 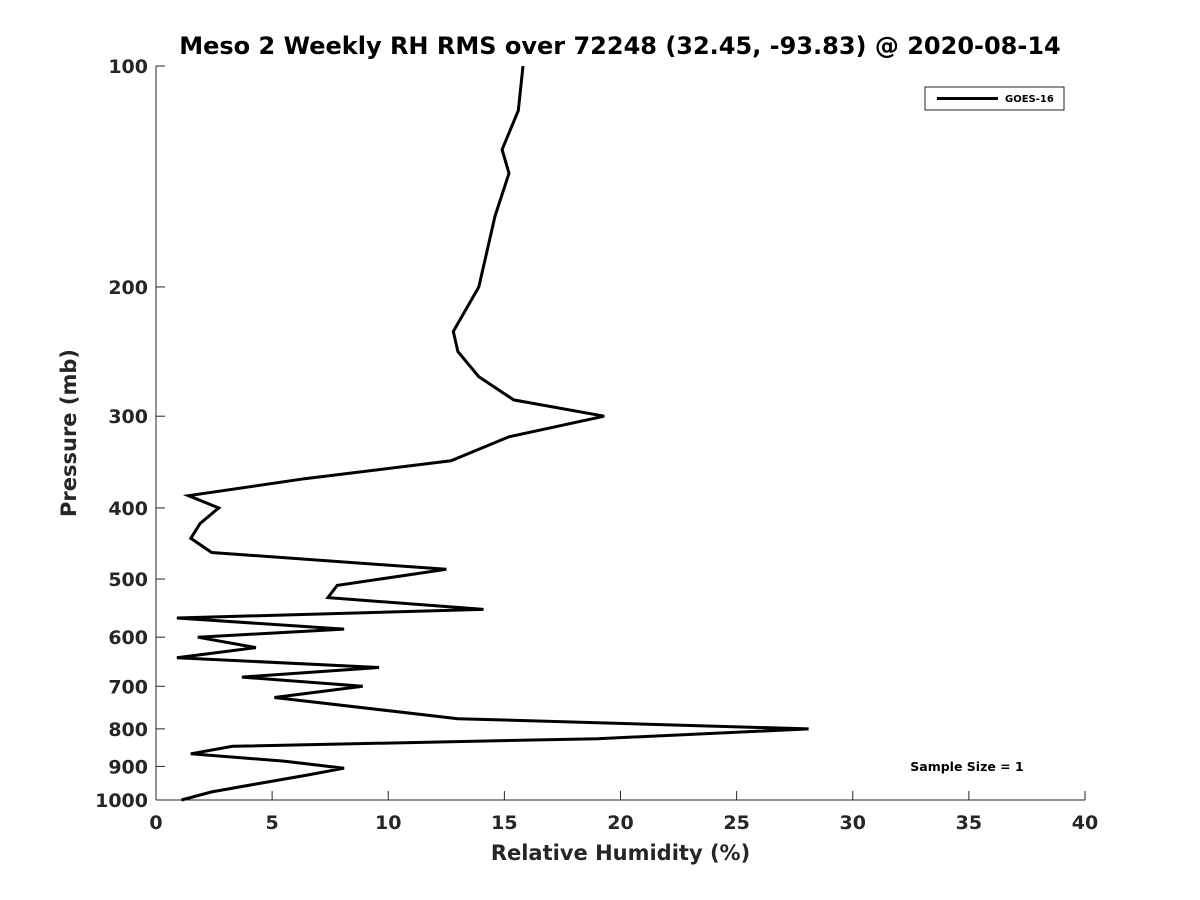 I want to click on x-axis-label: Relative Humidity (%), so click(x=620, y=853).